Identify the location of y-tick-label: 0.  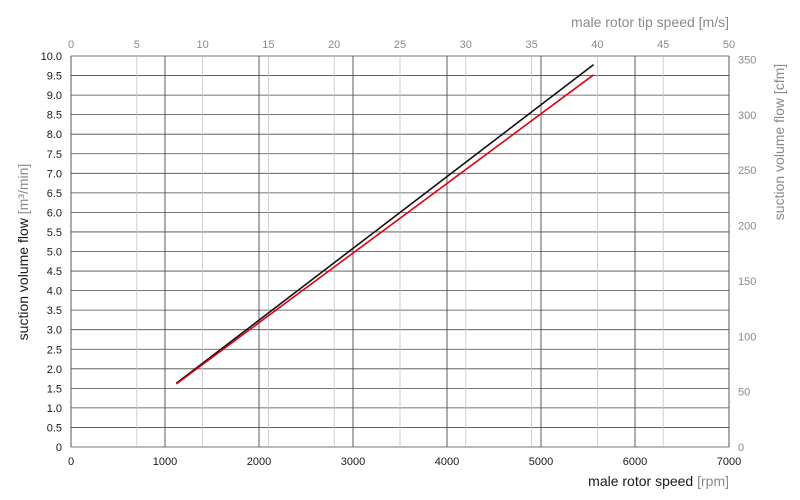
(59, 448).